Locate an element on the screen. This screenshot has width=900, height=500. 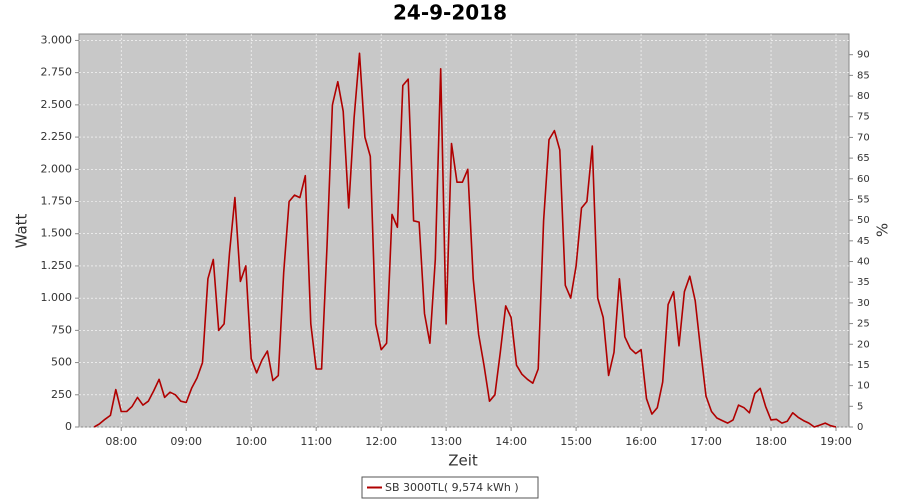
legend-label: SB 3000TL( 9,574 kWh ) is located at coordinates (452, 487).